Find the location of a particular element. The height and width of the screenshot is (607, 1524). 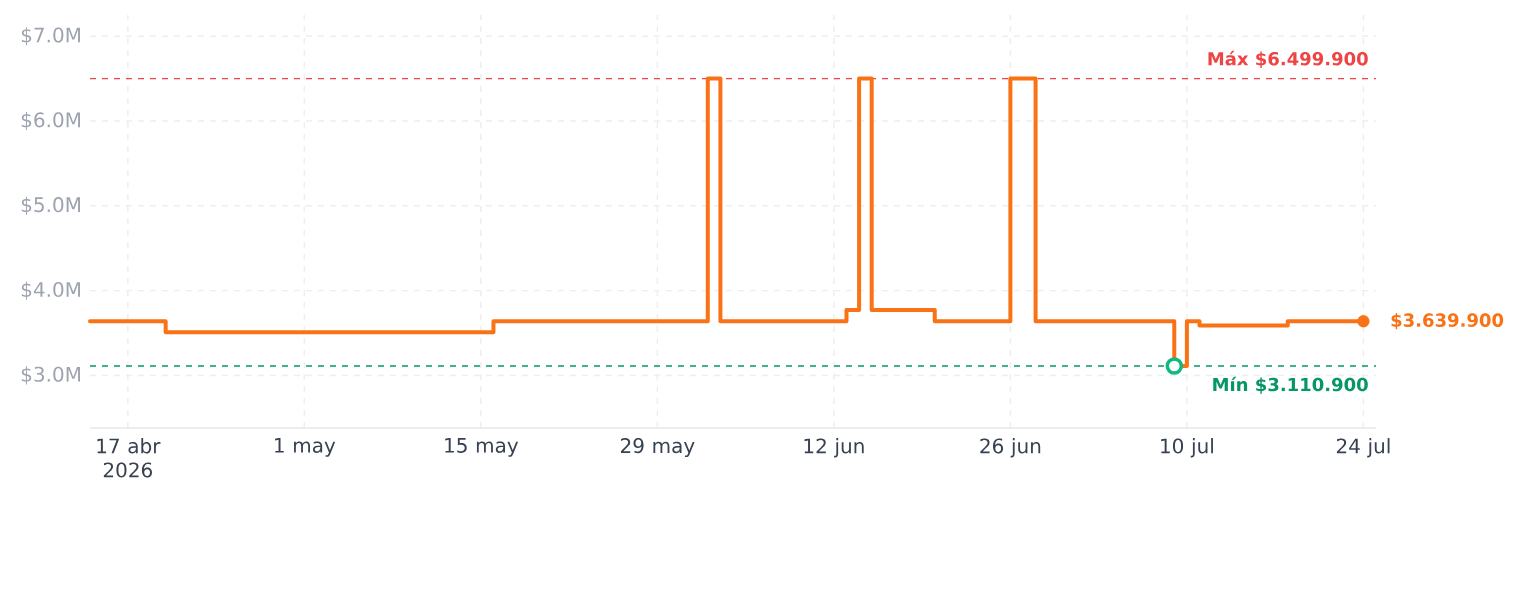

x-tick-label: 1 may is located at coordinates (305, 447).